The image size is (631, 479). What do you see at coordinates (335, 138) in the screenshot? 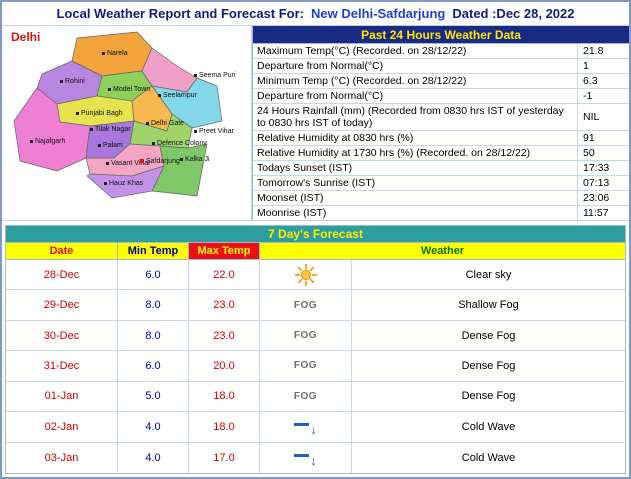
I see `row-label: Relative Humidity at 0830 hrs (%)` at bounding box center [335, 138].